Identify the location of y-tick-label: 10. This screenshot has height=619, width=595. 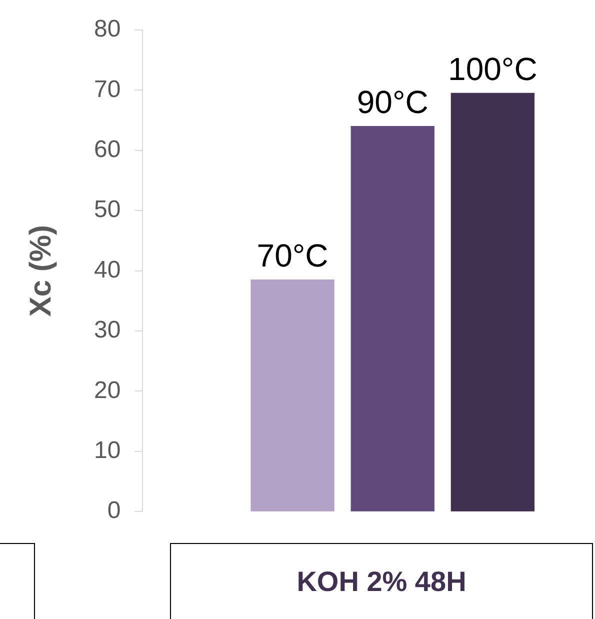
(107, 450).